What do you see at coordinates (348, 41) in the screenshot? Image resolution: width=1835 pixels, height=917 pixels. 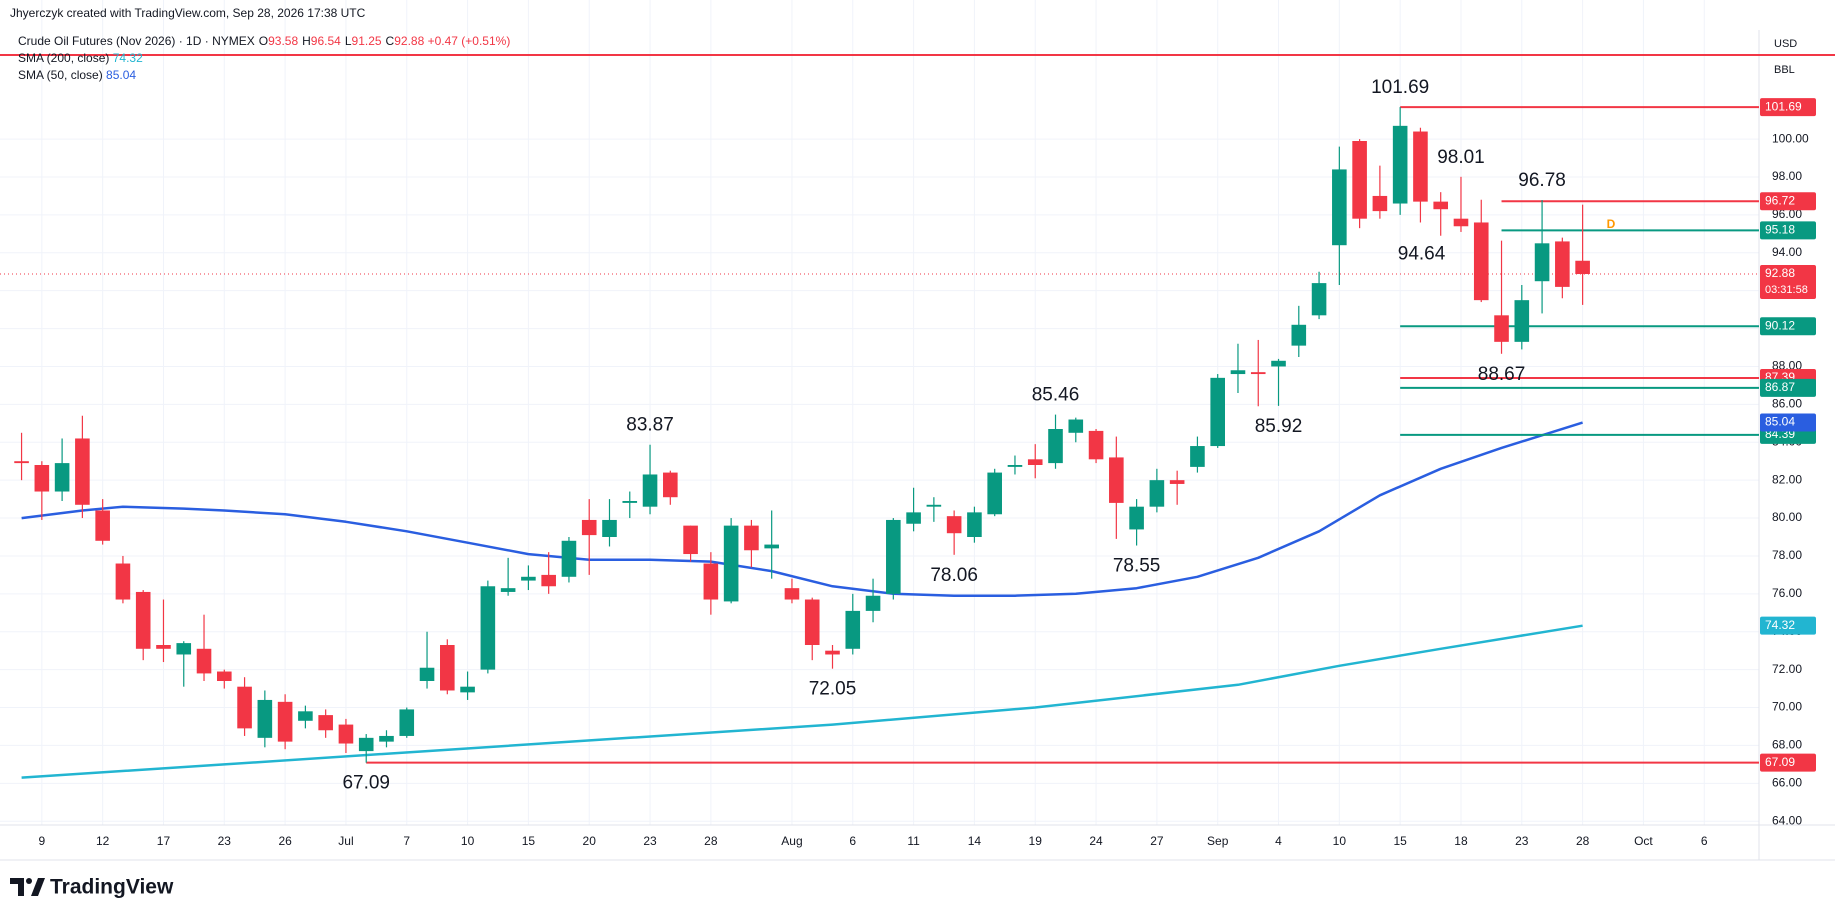 I see `quote-label: L` at bounding box center [348, 41].